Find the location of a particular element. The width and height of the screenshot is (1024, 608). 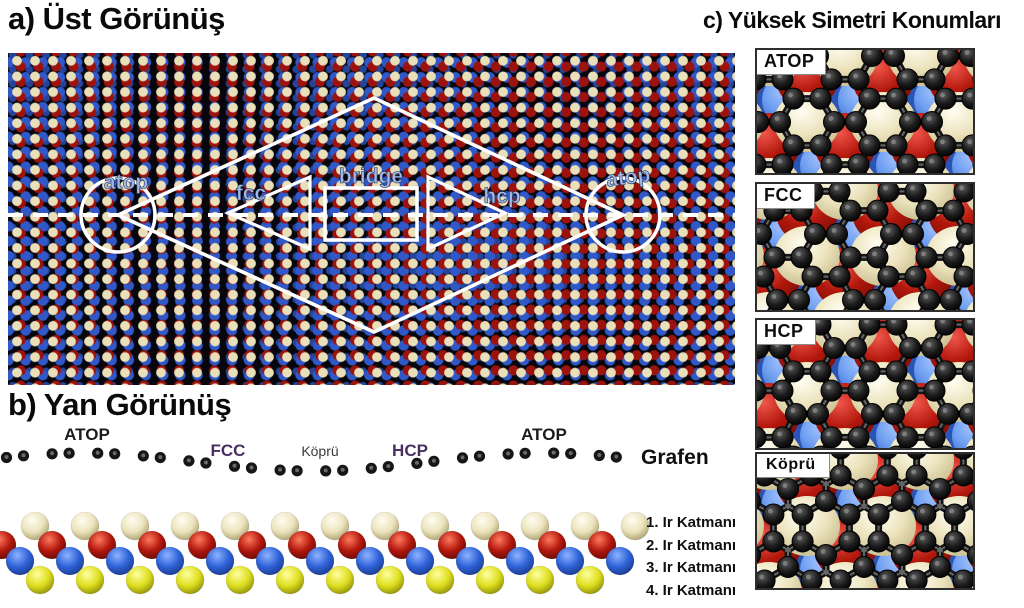

site-panel-bridge: Köprü is located at coordinates (865, 521).